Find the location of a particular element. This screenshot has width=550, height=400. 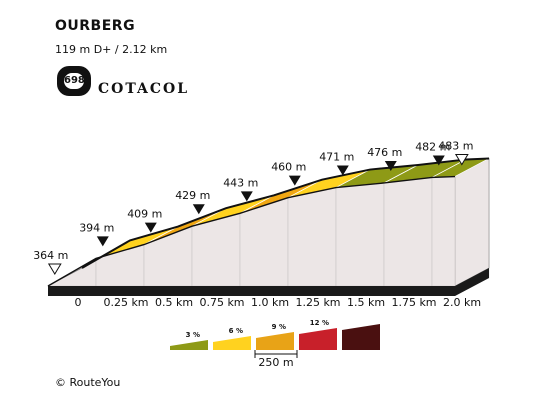

x-tick-label: 0.5 km is located at coordinates (174, 302).